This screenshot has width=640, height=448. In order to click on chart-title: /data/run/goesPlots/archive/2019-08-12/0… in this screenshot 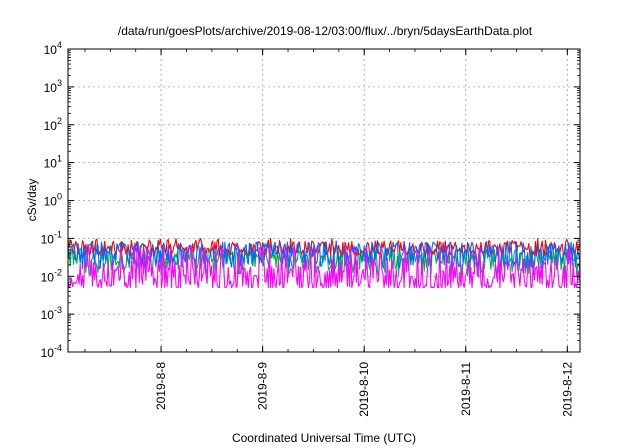, I will do `click(325, 31)`.